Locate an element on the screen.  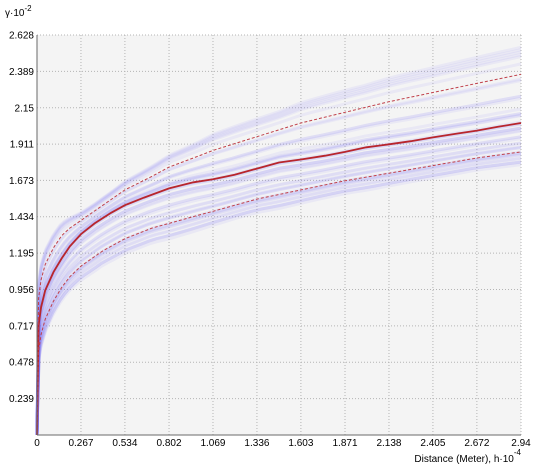
x-tick-label: 2.672 is located at coordinates (476, 443).